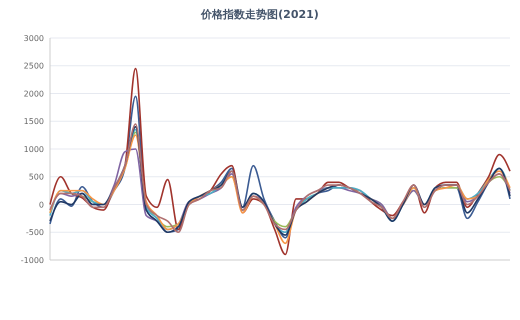 The height and width of the screenshot is (320, 520). Describe the element at coordinates (34, 121) in the screenshot. I see `y-tick-label: 1500` at that location.